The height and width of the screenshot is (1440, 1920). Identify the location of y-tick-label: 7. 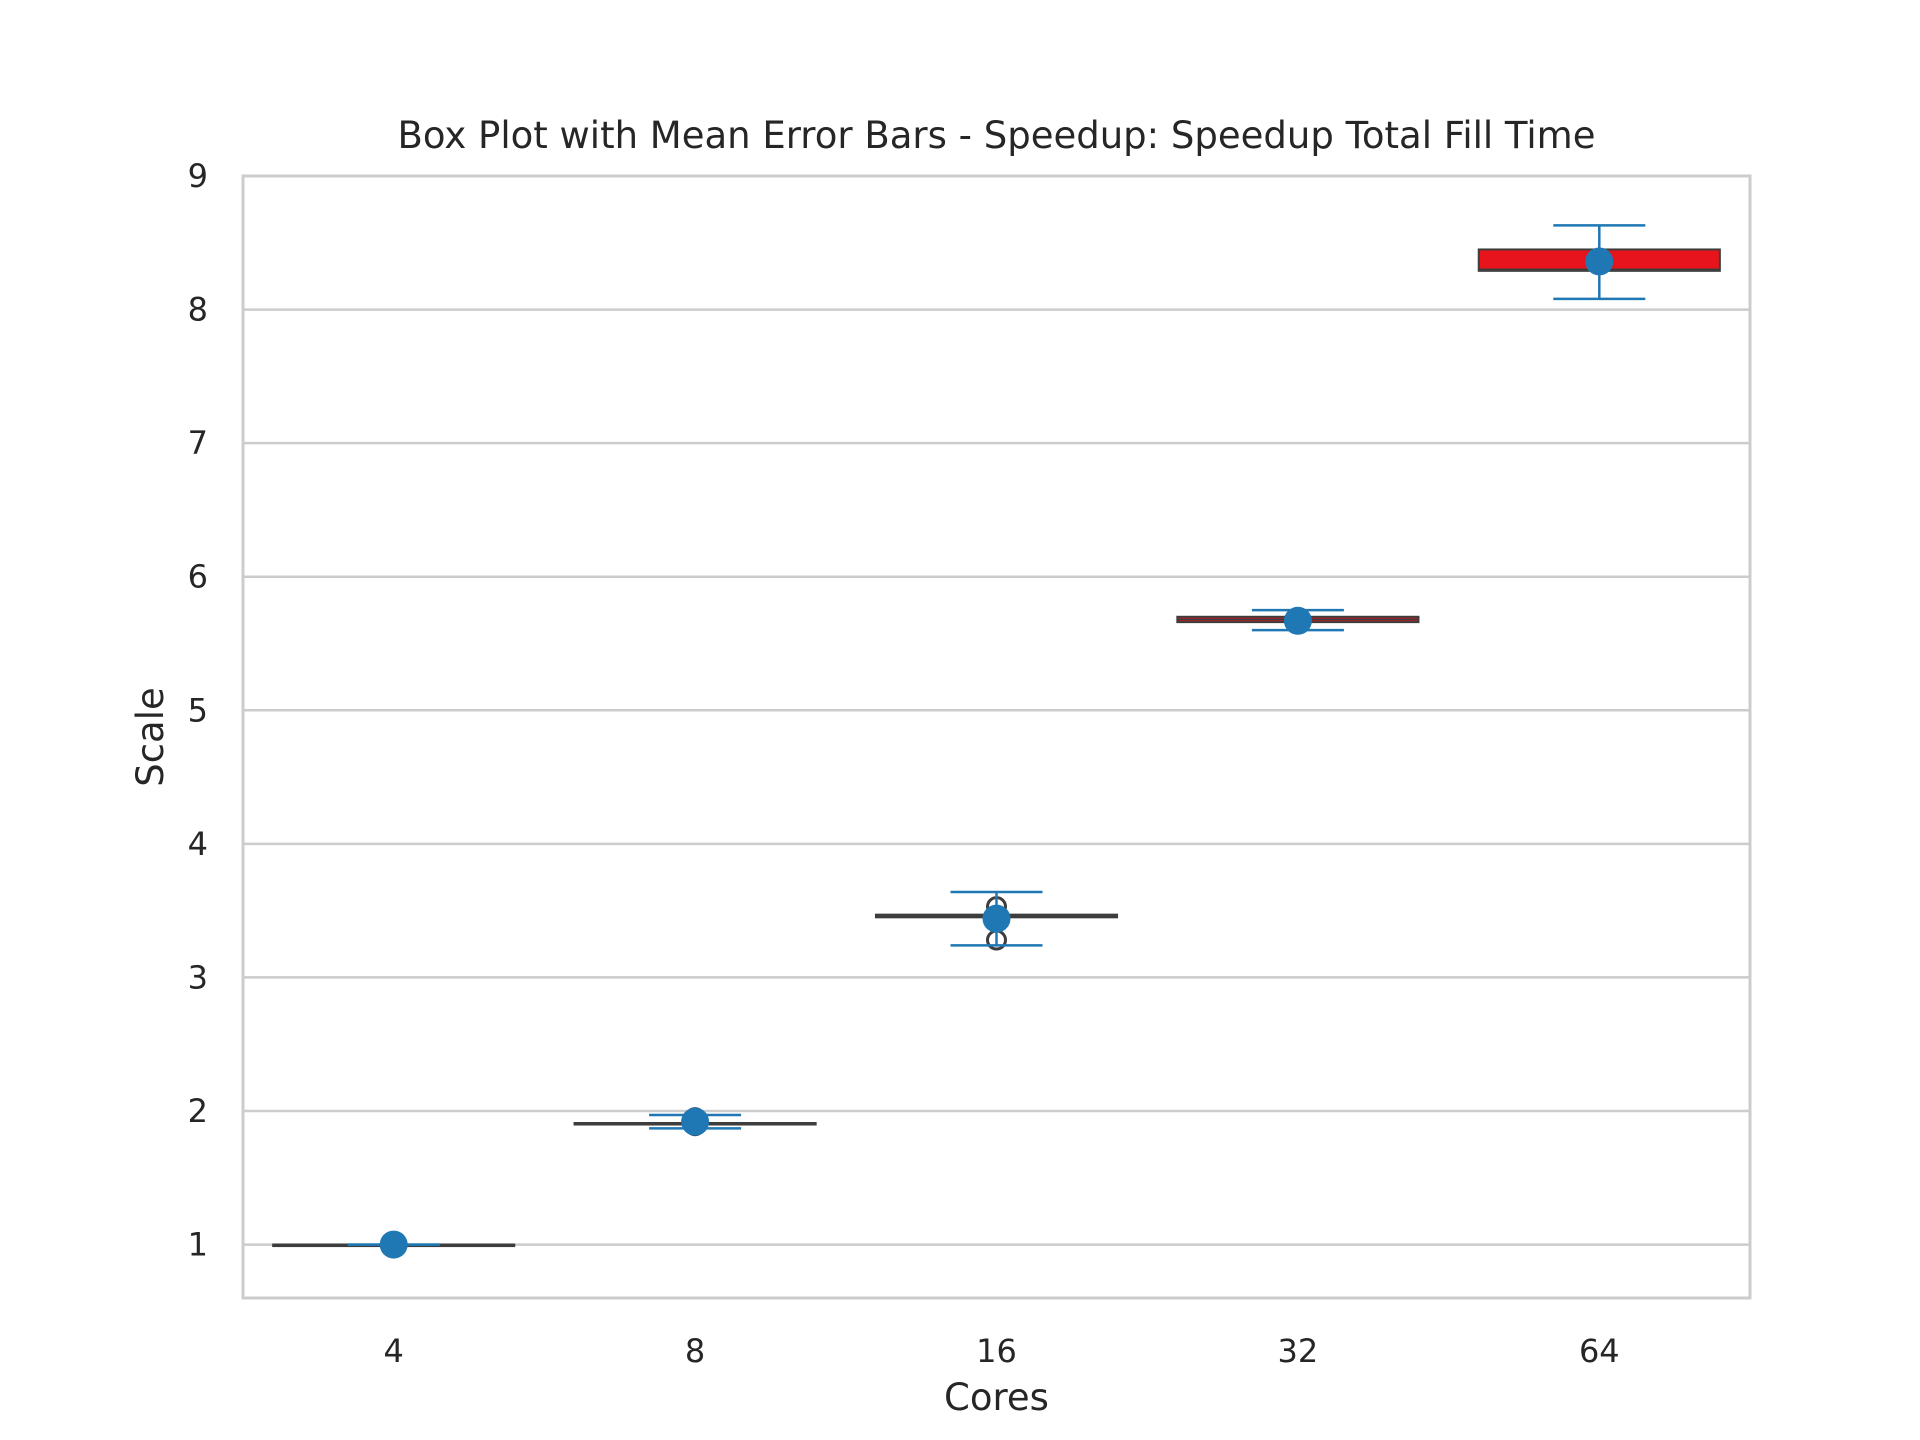
(198, 443).